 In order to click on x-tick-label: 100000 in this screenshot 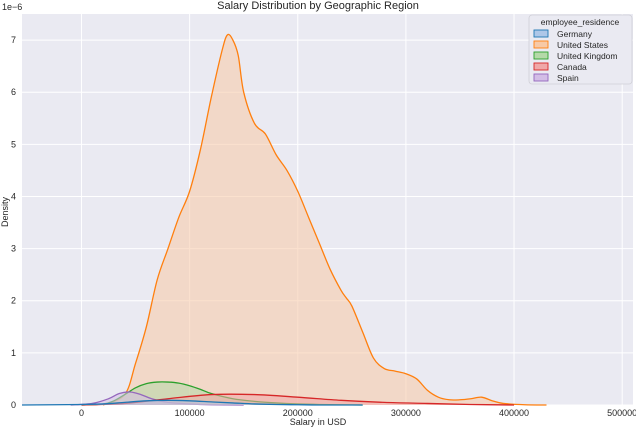, I will do `click(190, 413)`.